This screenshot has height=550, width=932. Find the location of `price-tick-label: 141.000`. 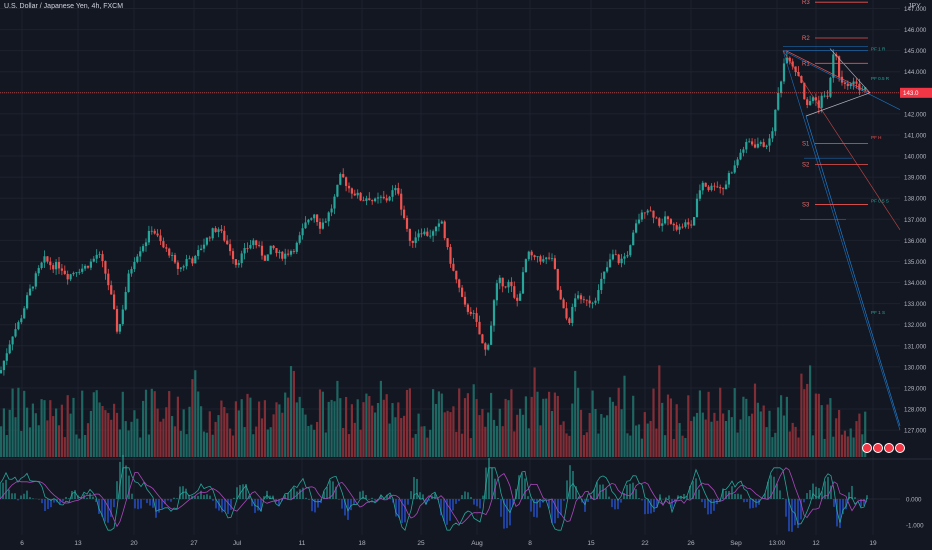

price-tick-label: 141.000 is located at coordinates (915, 135).